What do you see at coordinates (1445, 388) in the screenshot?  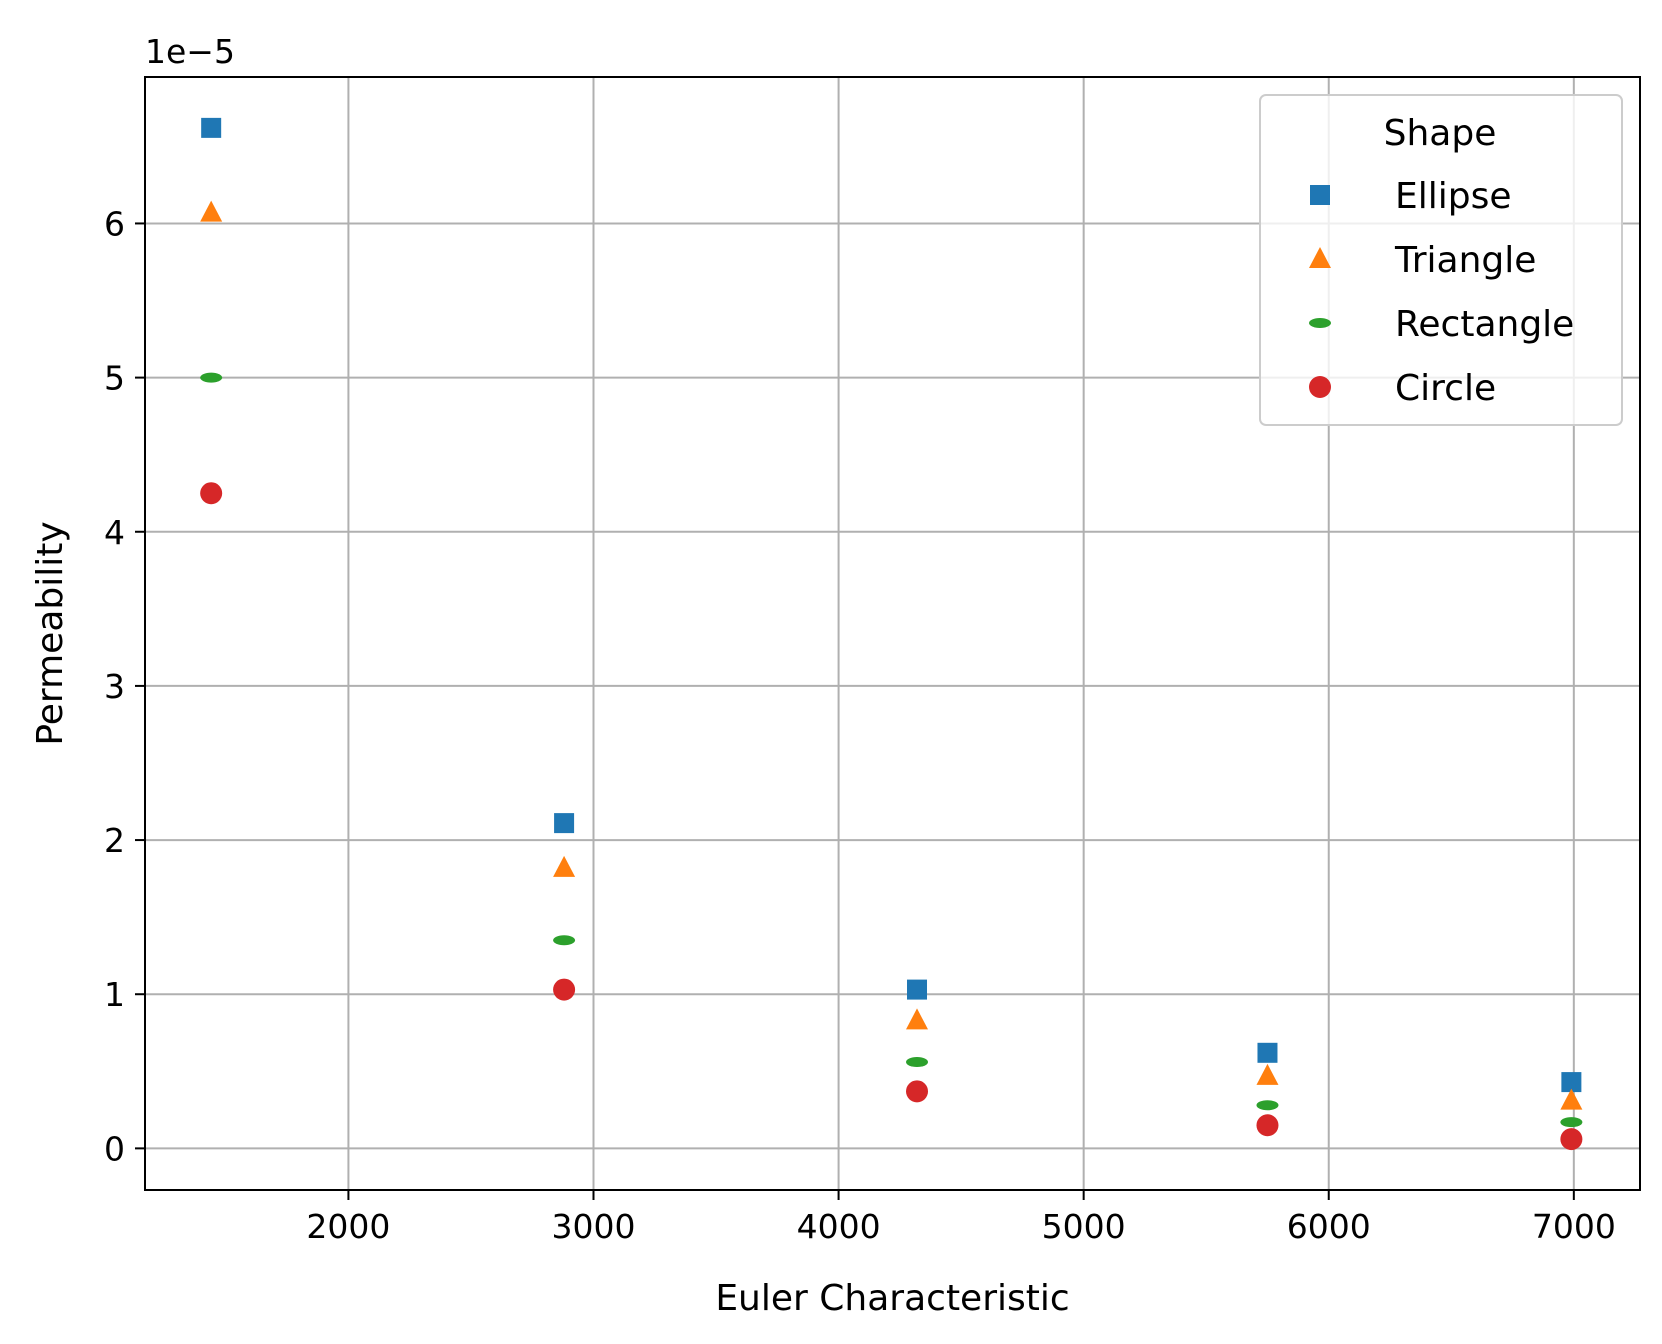 I see `legend-label: Circle` at bounding box center [1445, 388].